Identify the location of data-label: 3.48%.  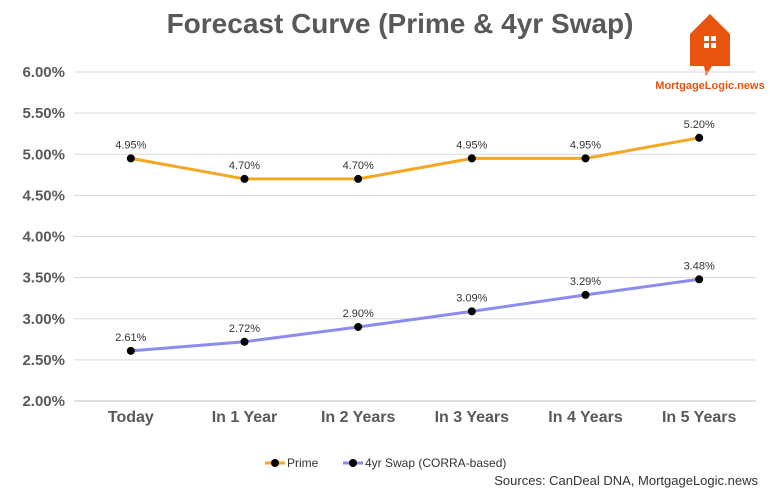
(699, 266).